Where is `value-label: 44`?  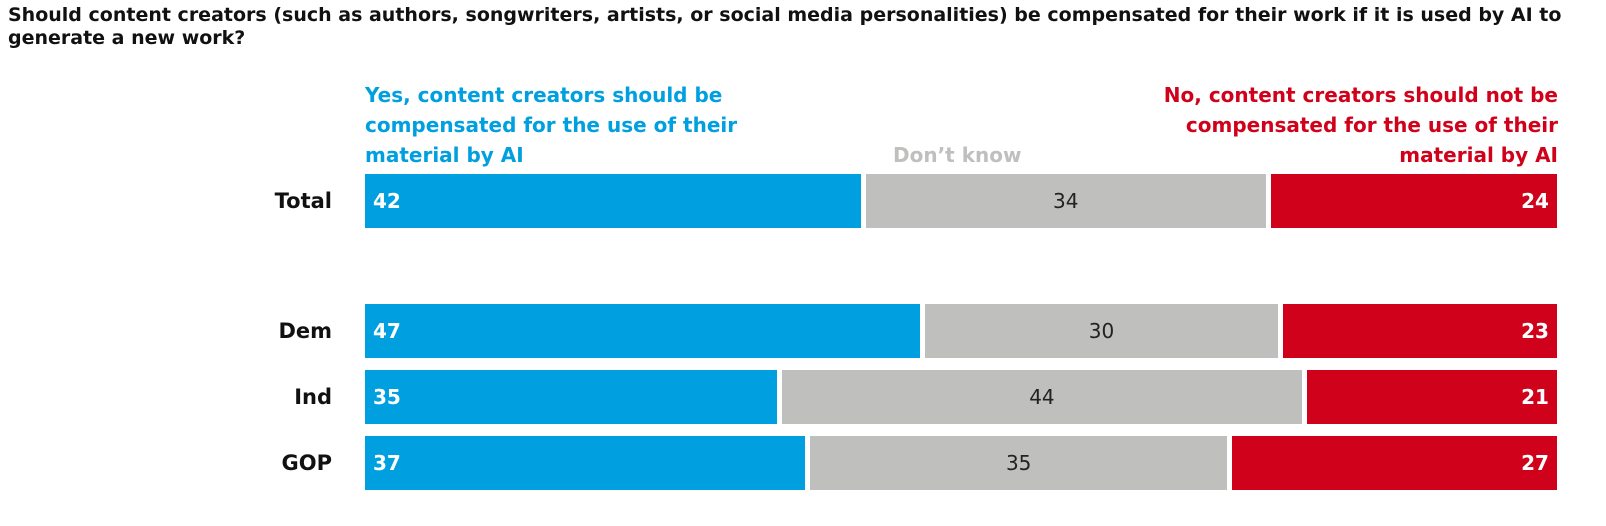 value-label: 44 is located at coordinates (1042, 397).